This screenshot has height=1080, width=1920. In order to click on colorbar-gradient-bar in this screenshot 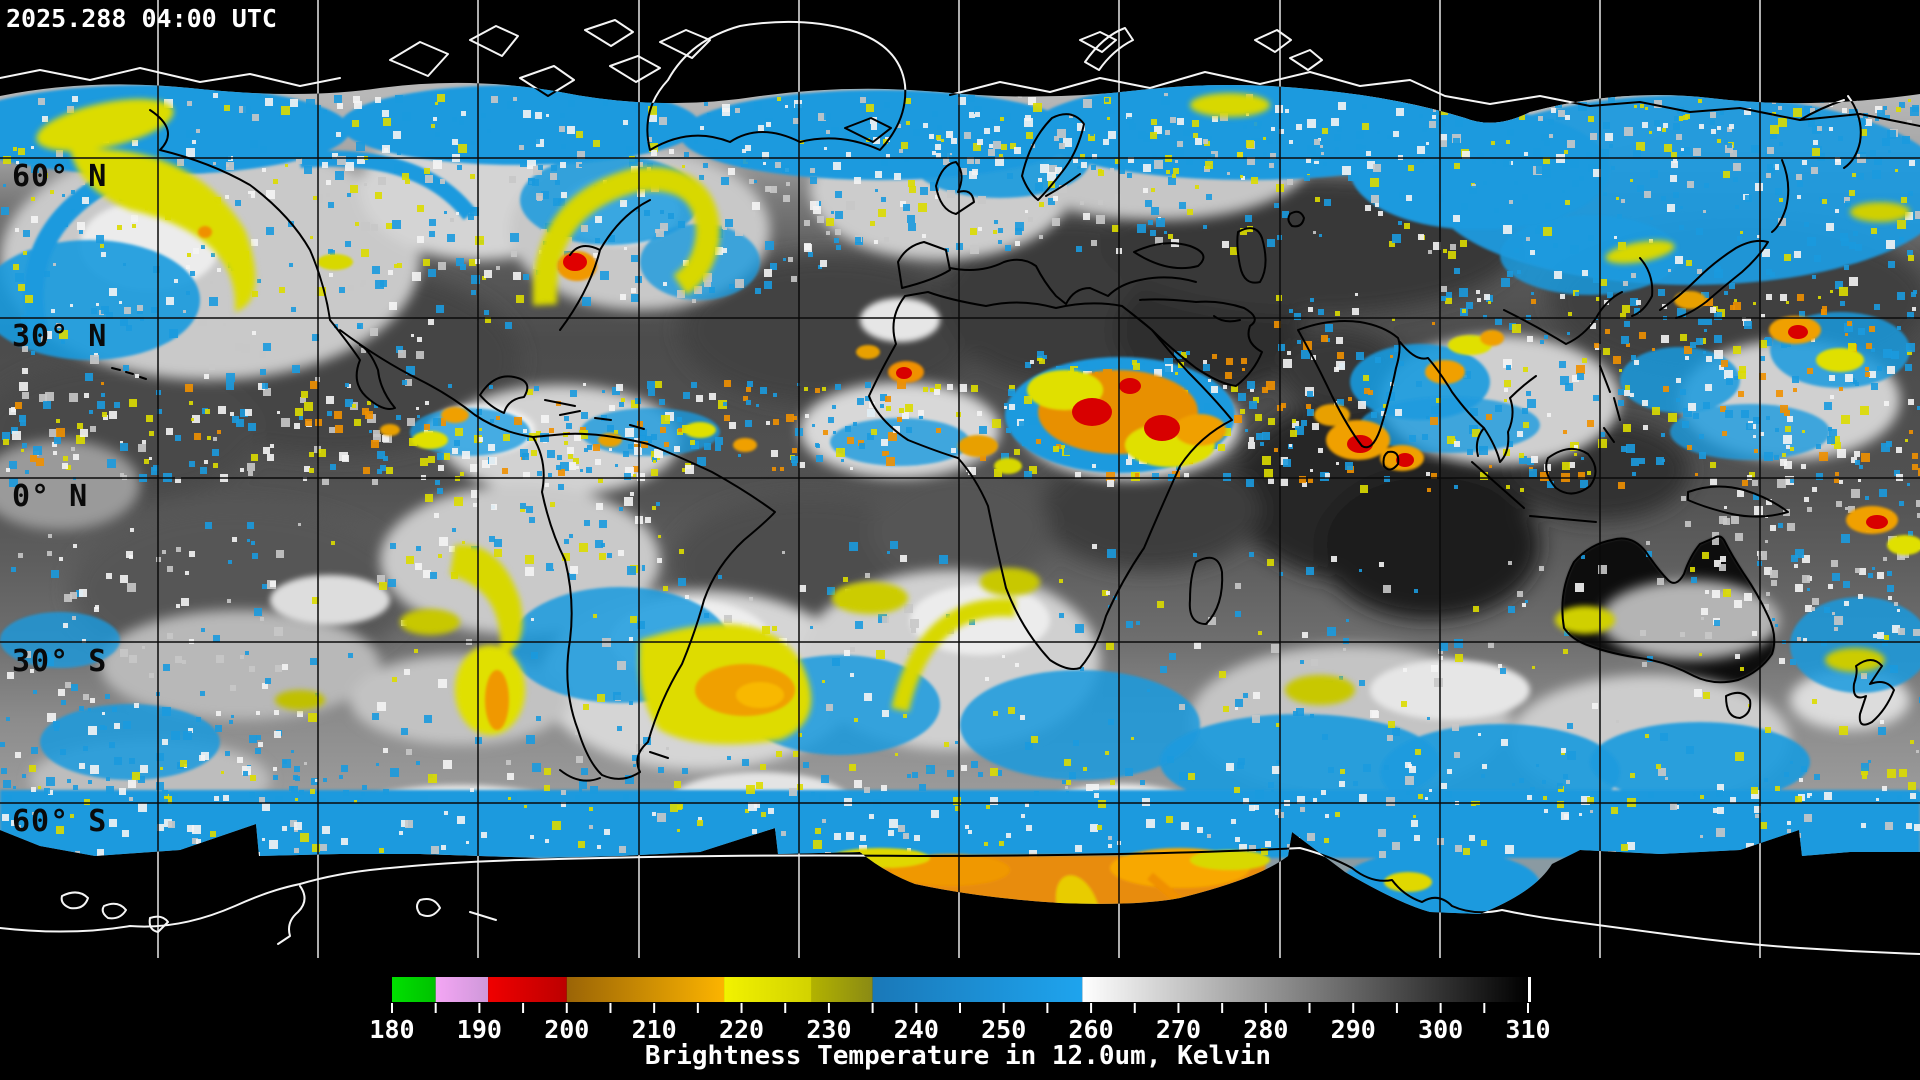, I will do `click(960, 989)`.